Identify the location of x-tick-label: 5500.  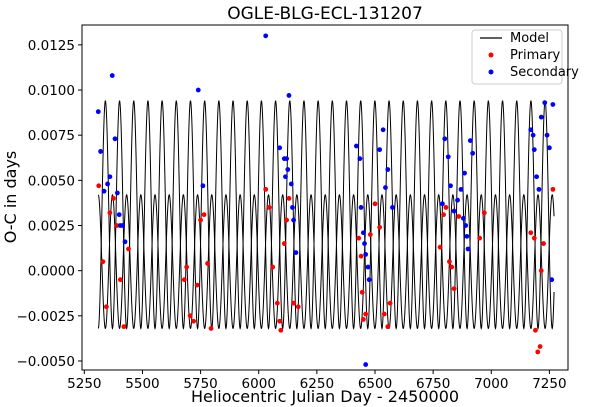
(142, 384).